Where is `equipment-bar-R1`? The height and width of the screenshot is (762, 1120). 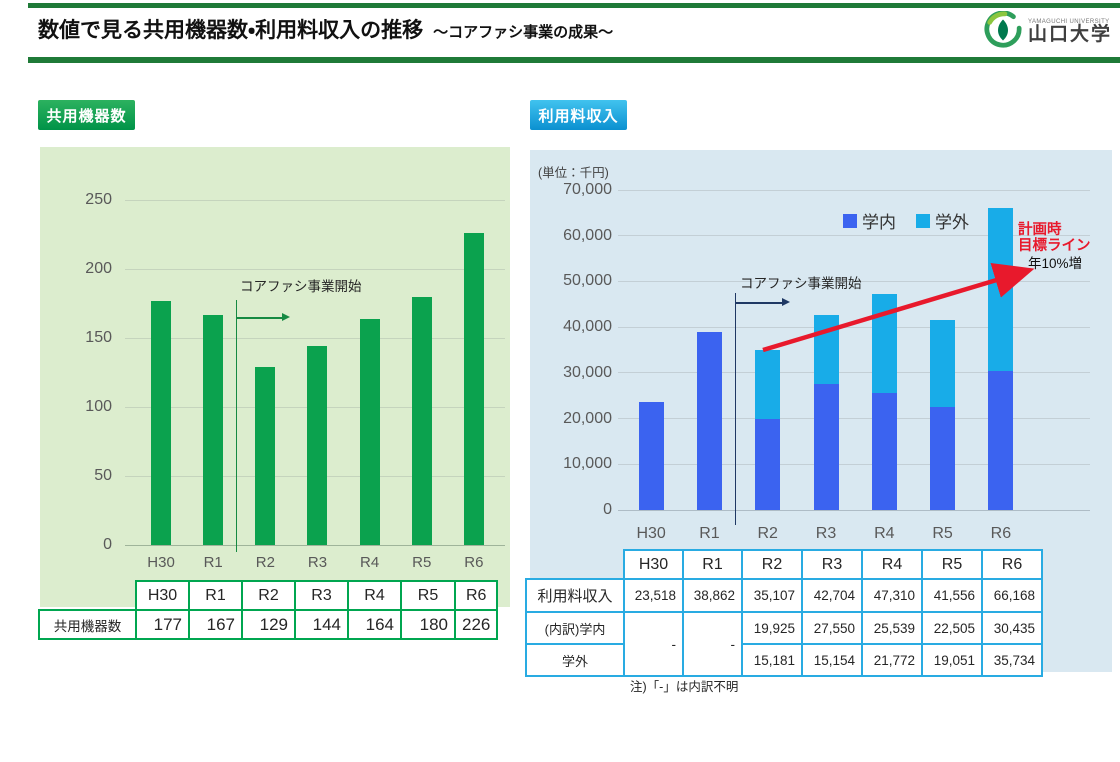
equipment-bar-R1 is located at coordinates (213, 429).